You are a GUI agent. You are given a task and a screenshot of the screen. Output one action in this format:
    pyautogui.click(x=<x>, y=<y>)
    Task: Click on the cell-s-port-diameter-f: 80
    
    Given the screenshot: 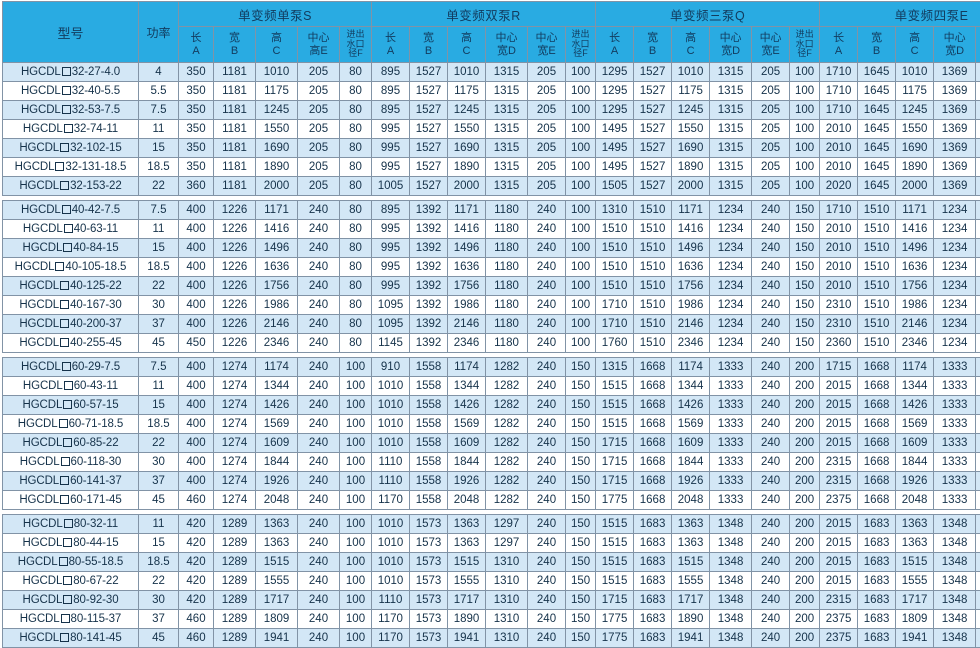 What is the action you would take?
    pyautogui.click(x=356, y=210)
    